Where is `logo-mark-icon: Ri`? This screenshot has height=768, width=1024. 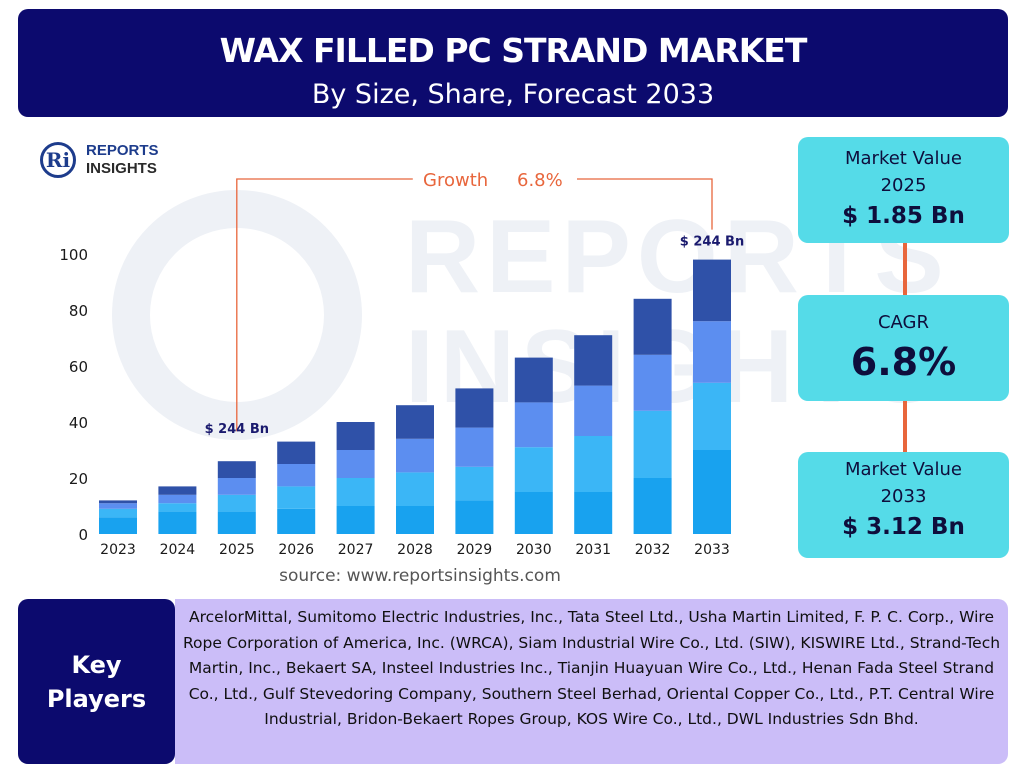
logo-mark-icon: Ri is located at coordinates (58, 160).